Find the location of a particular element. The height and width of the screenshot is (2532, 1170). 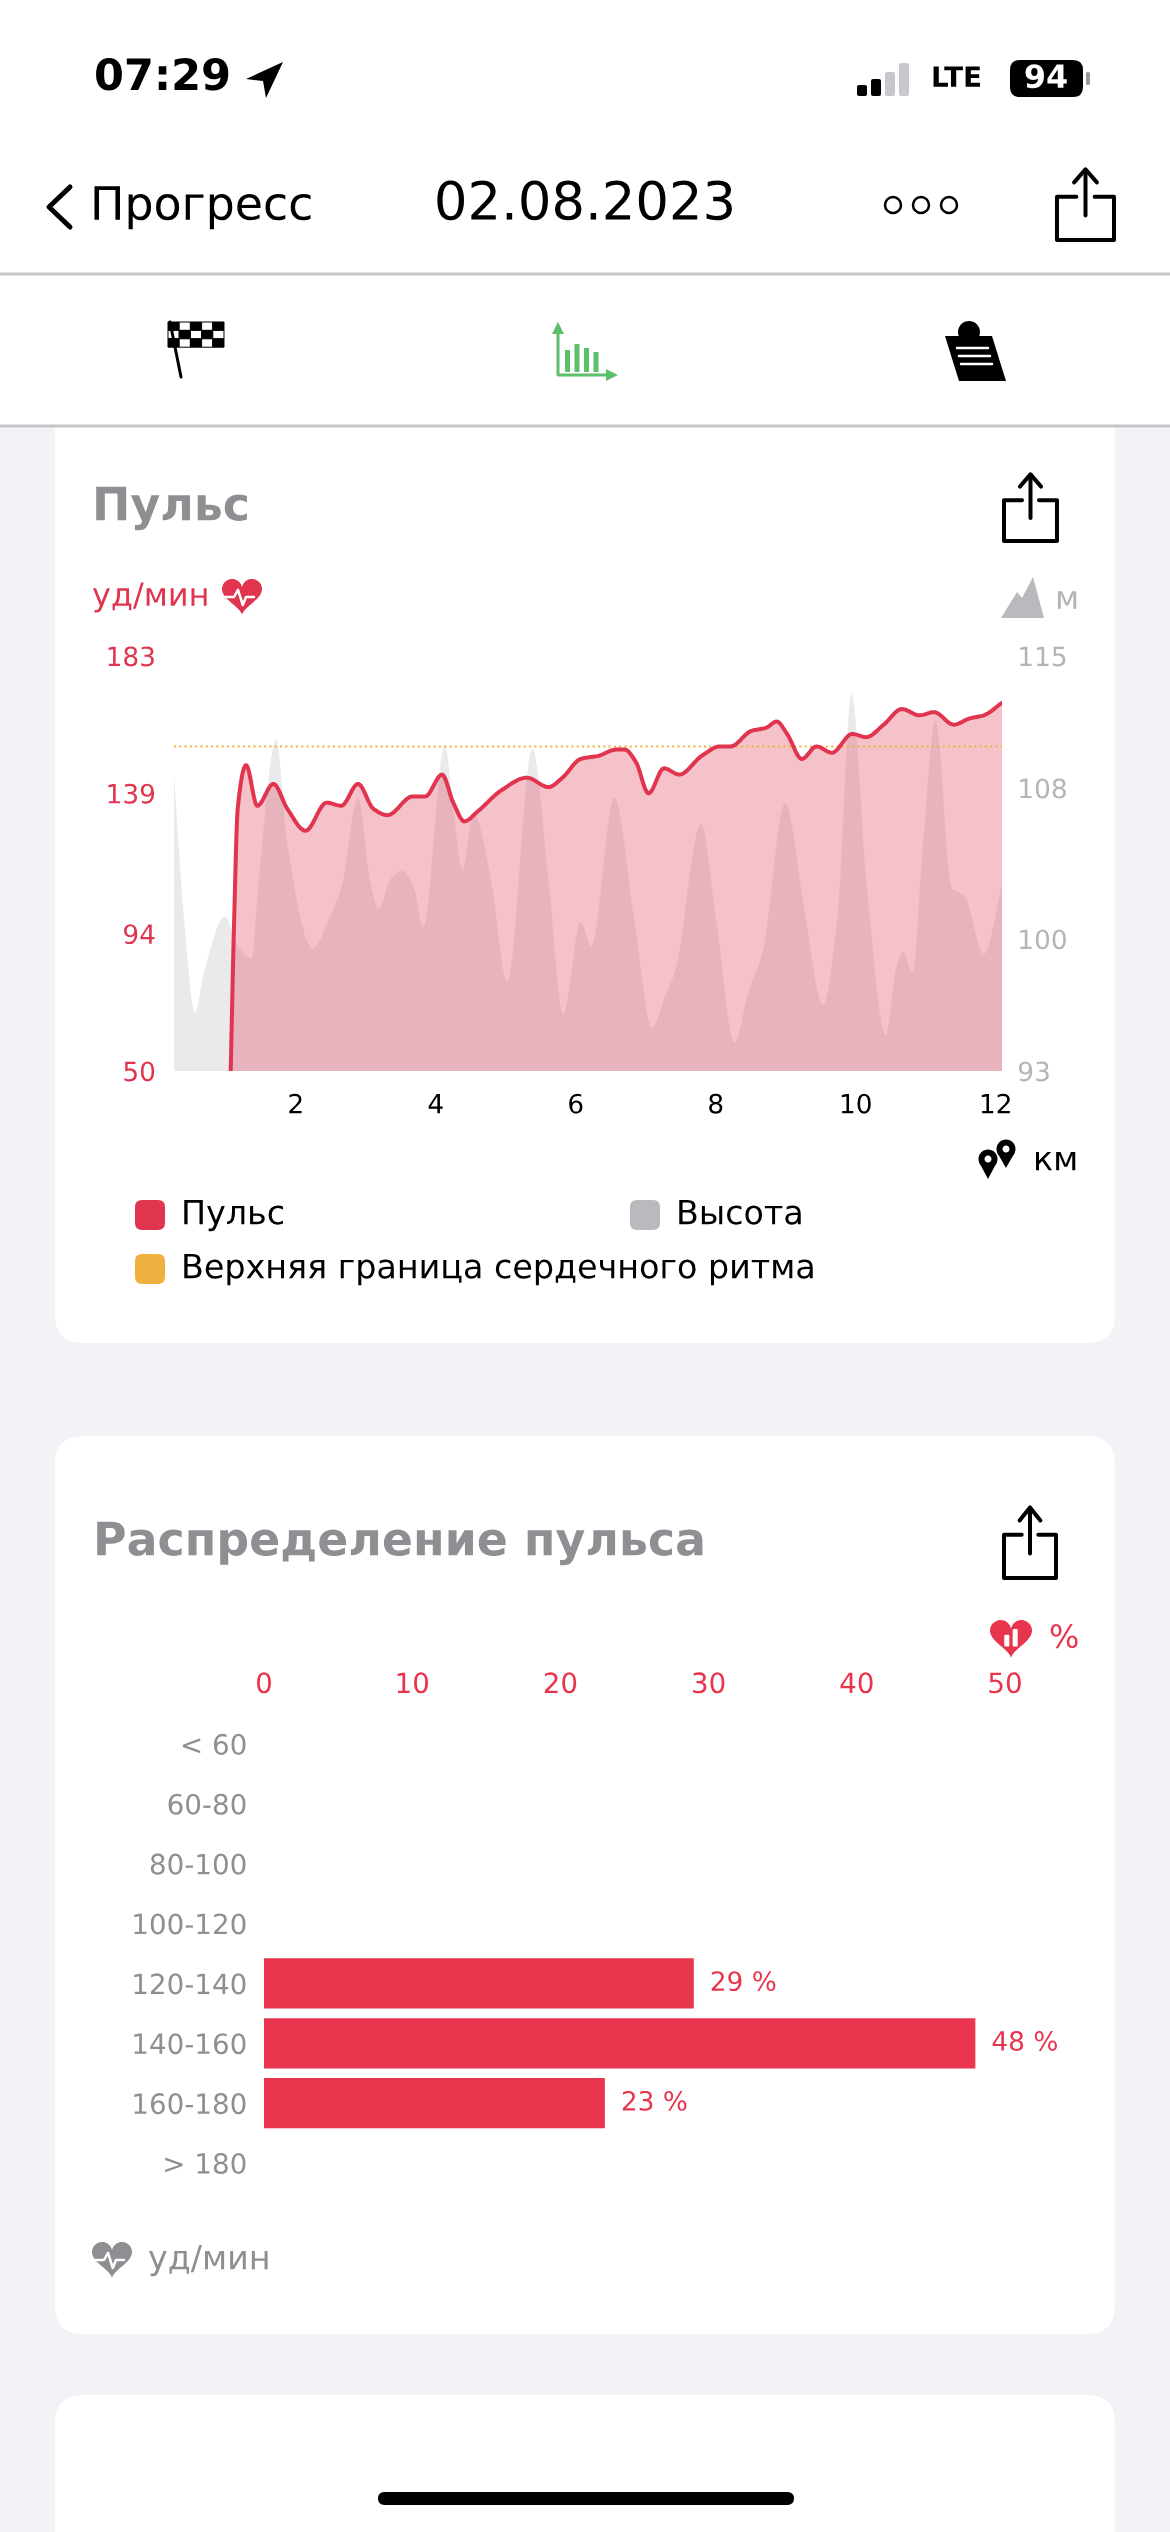

y2-tick-label: 108 is located at coordinates (1043, 788).